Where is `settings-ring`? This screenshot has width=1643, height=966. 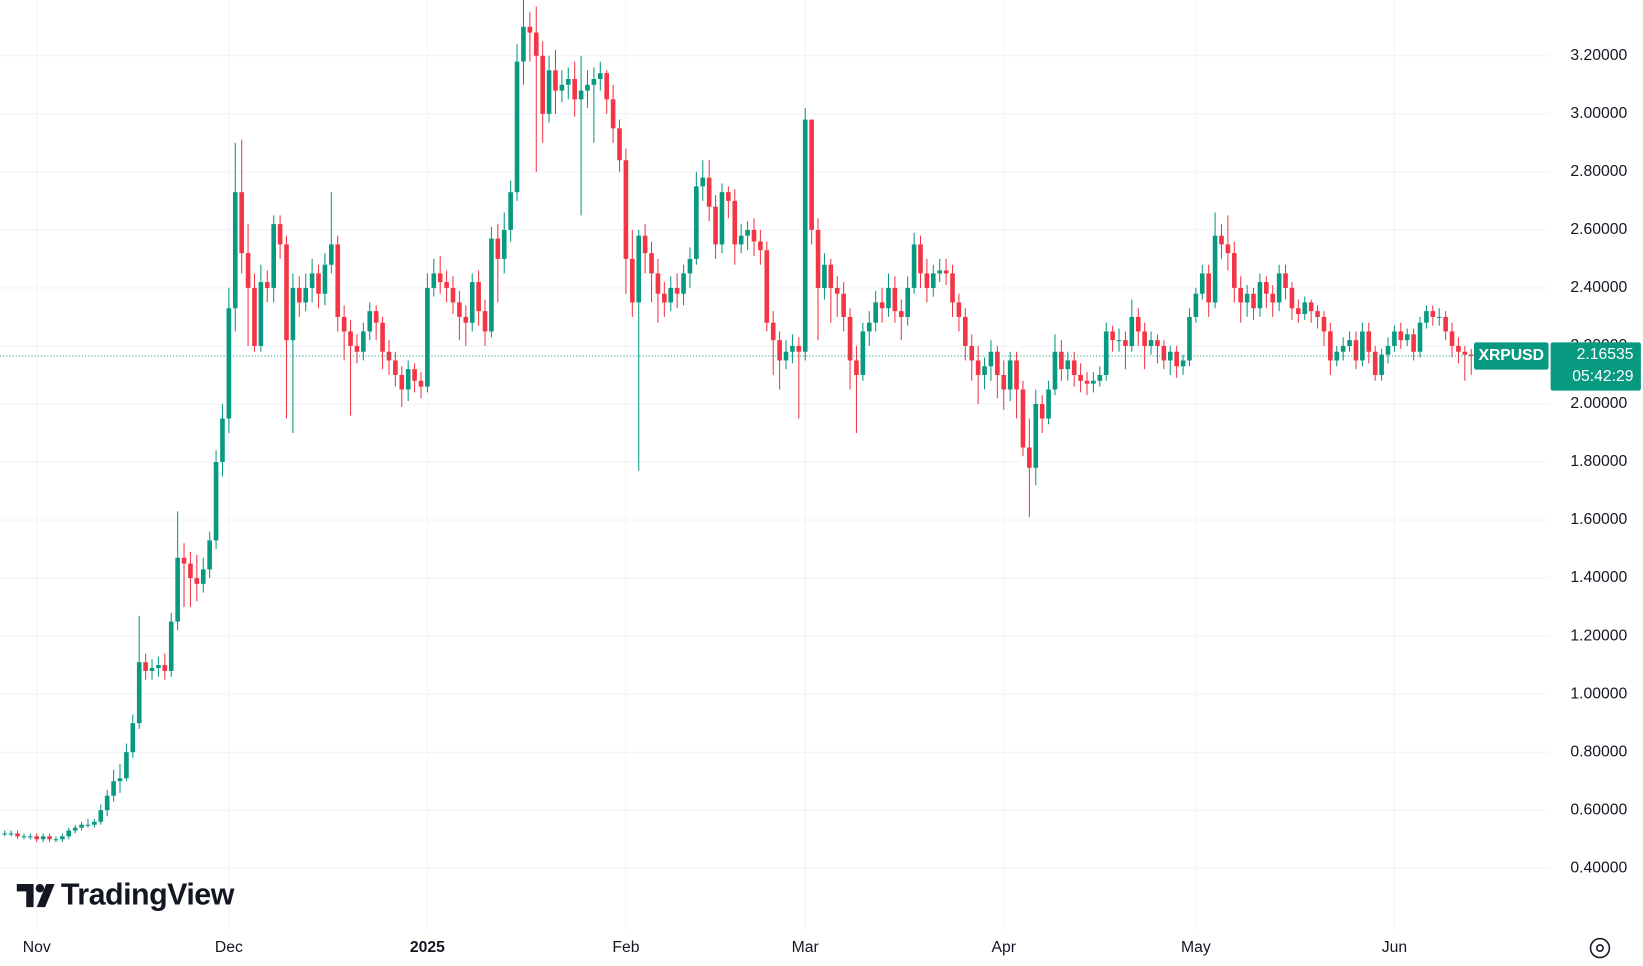
settings-ring is located at coordinates (1600, 948).